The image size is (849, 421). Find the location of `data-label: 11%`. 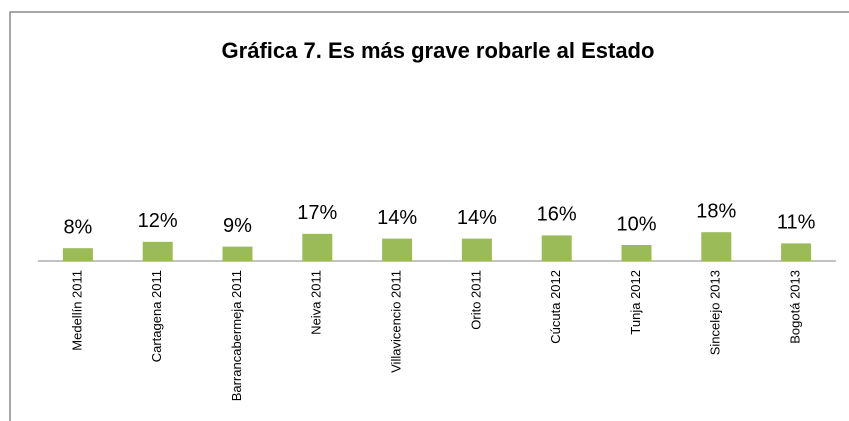

data-label: 11% is located at coordinates (796, 223).